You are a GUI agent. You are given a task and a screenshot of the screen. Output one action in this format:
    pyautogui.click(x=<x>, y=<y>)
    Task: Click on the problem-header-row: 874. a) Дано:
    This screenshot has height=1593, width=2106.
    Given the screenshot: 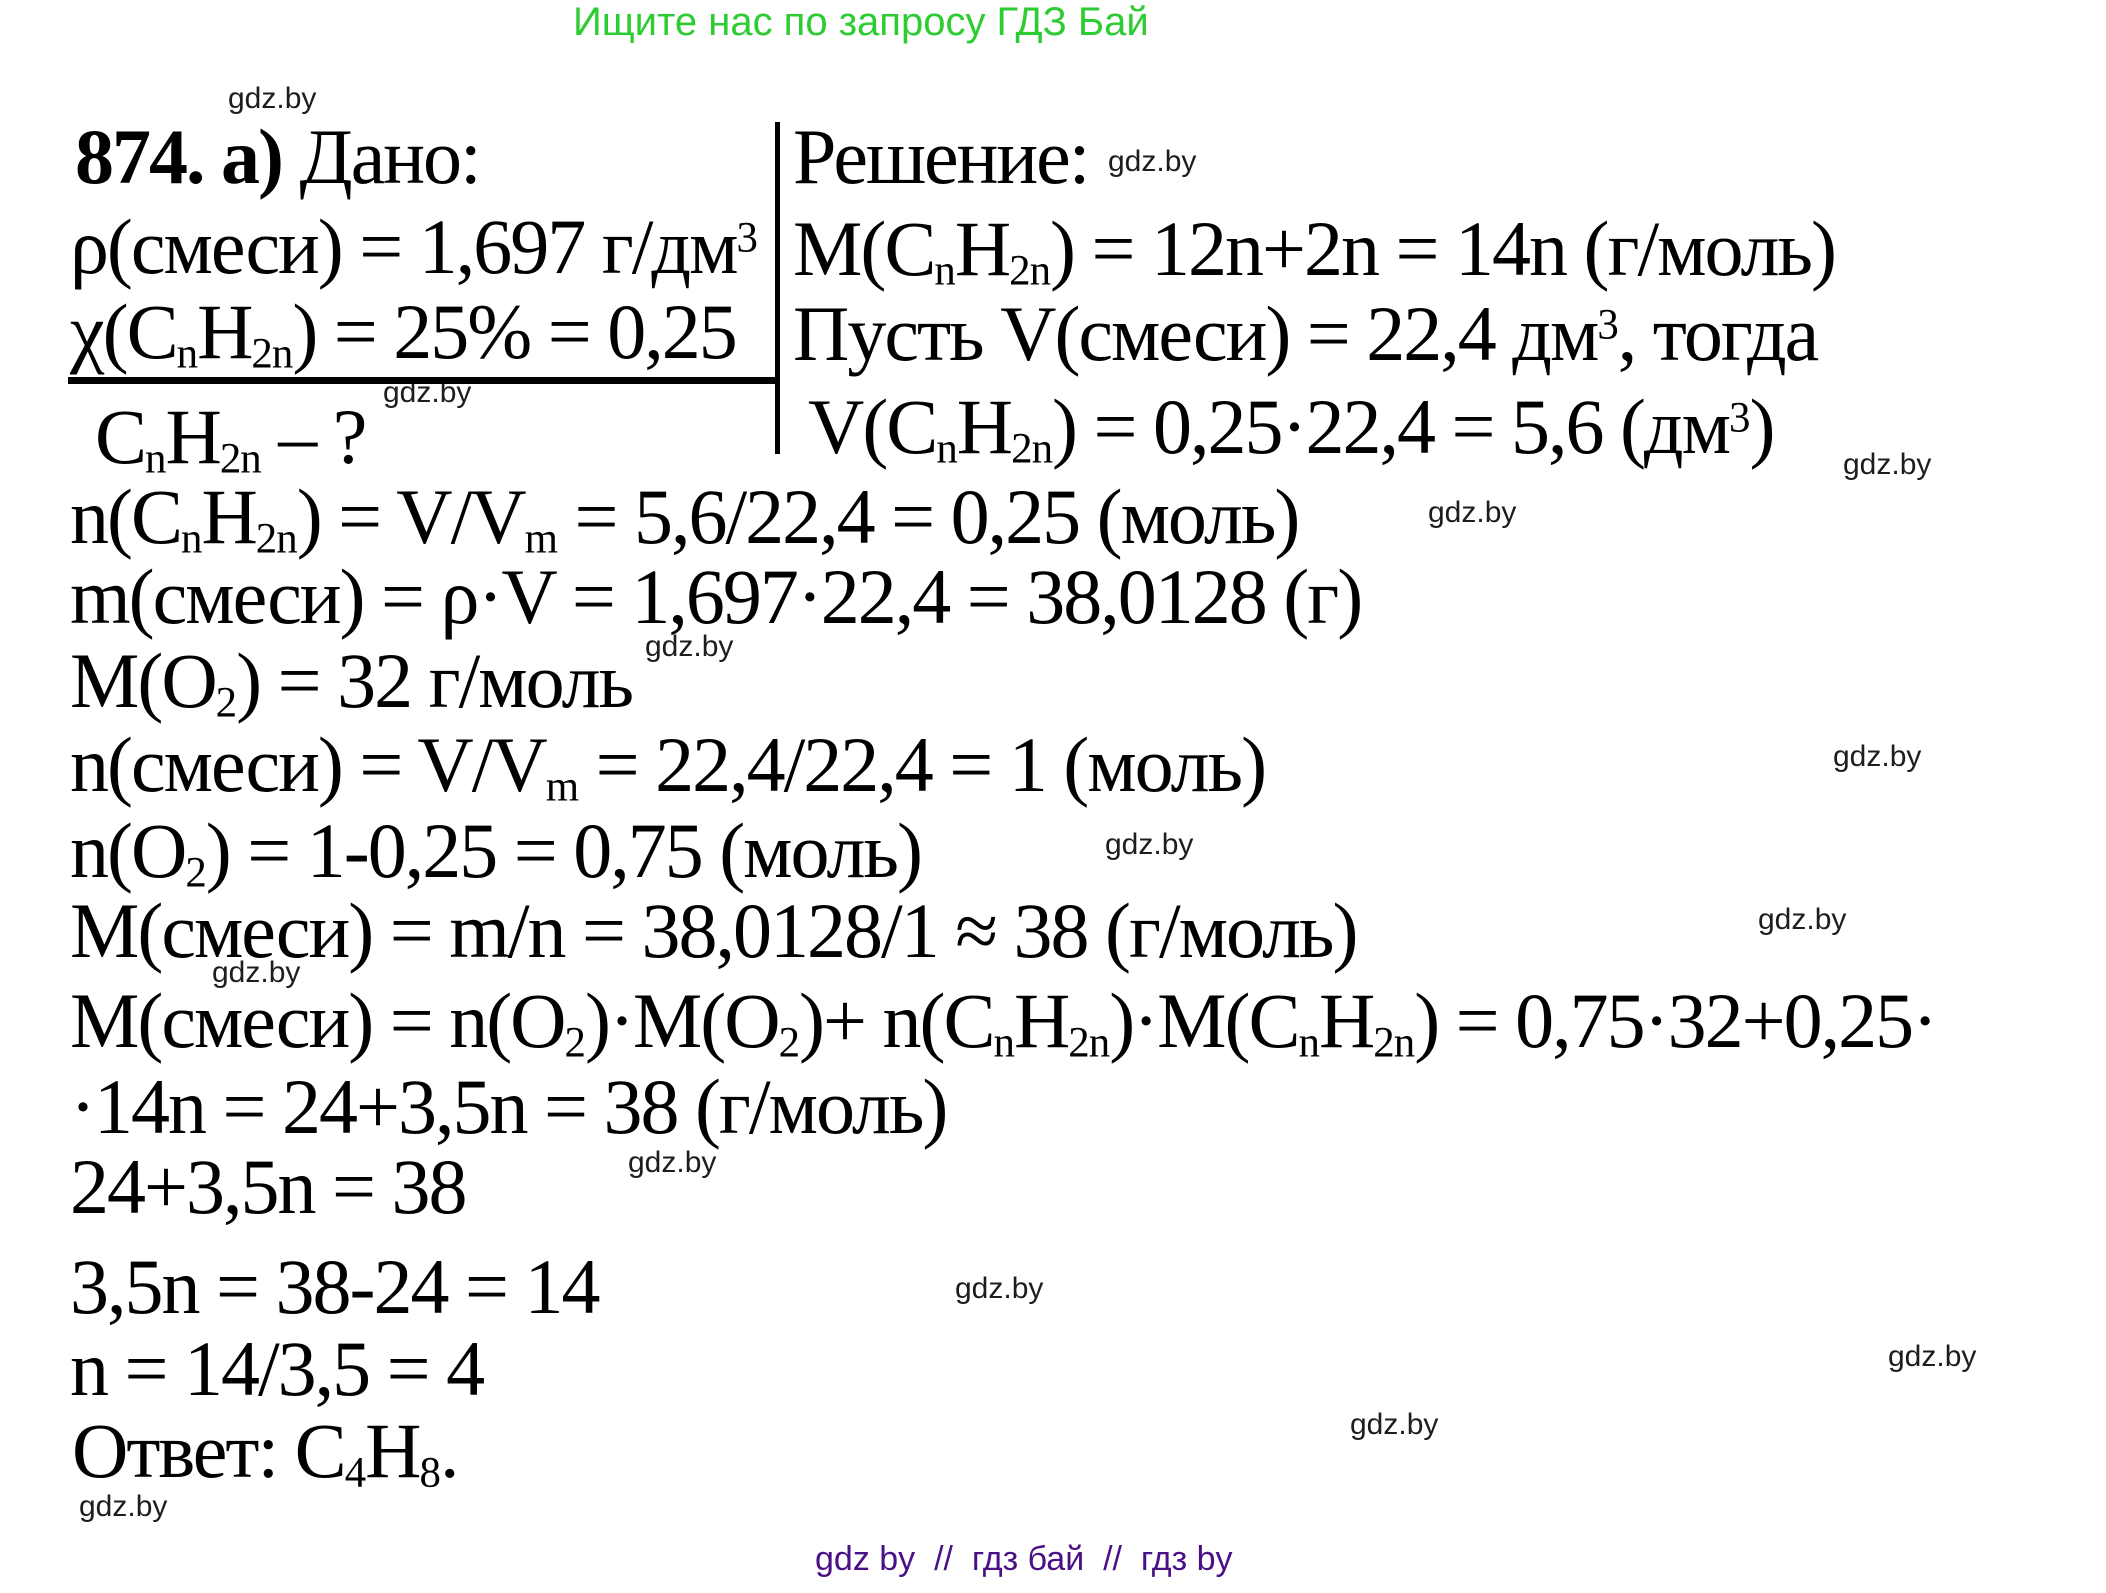 What is the action you would take?
    pyautogui.click(x=278, y=157)
    